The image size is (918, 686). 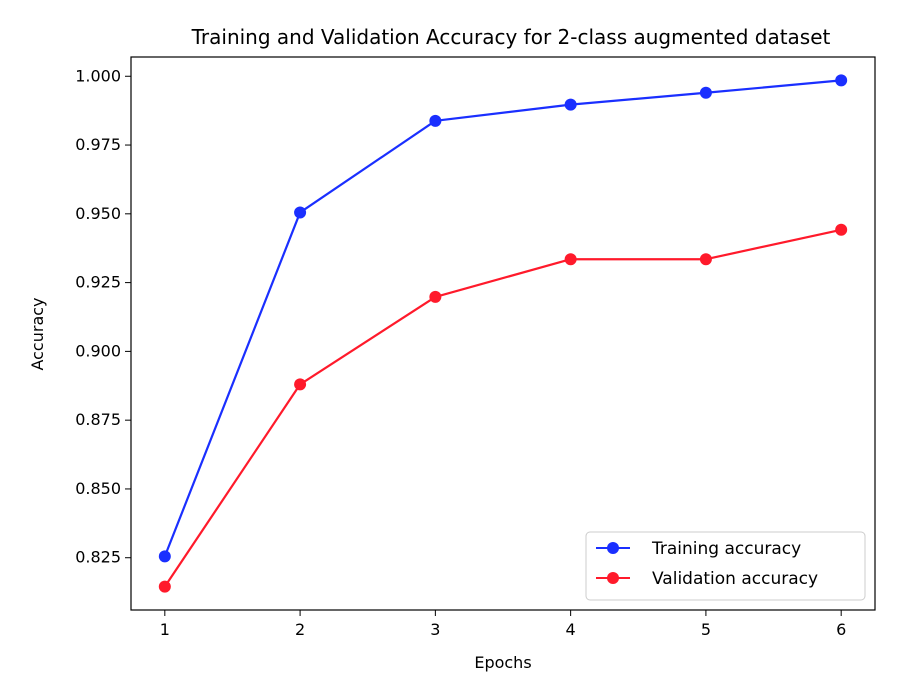 I want to click on y-axis-label: Accuracy, so click(x=37, y=333).